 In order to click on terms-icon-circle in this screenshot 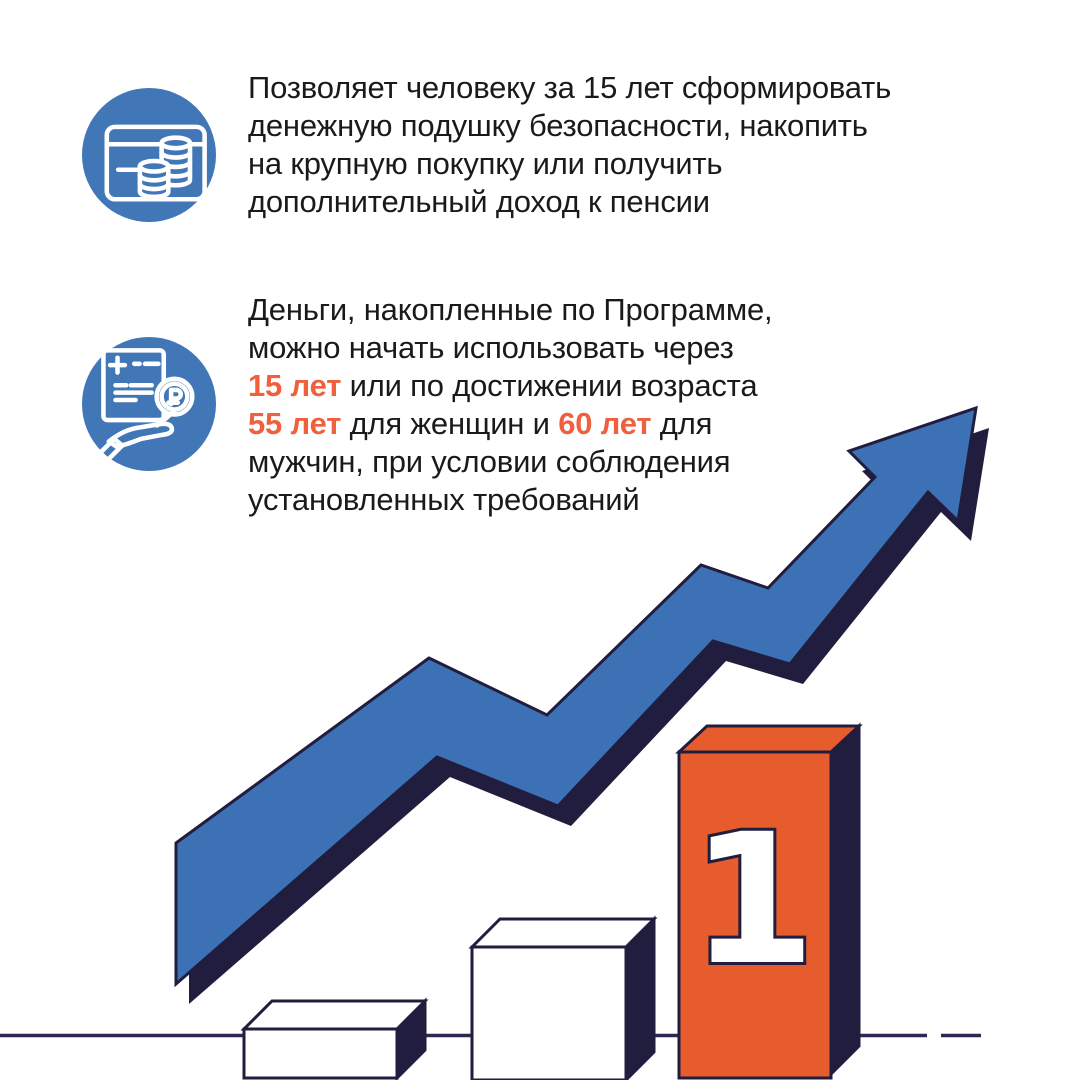, I will do `click(149, 404)`.